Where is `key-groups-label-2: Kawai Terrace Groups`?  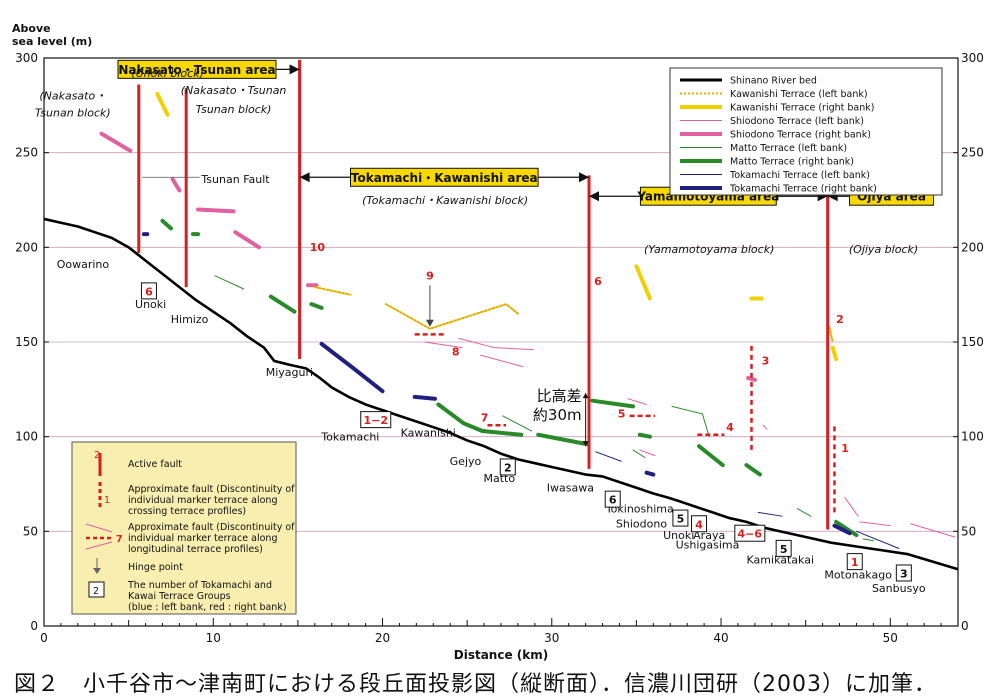
key-groups-label-2: Kawai Terrace Groups is located at coordinates (179, 596).